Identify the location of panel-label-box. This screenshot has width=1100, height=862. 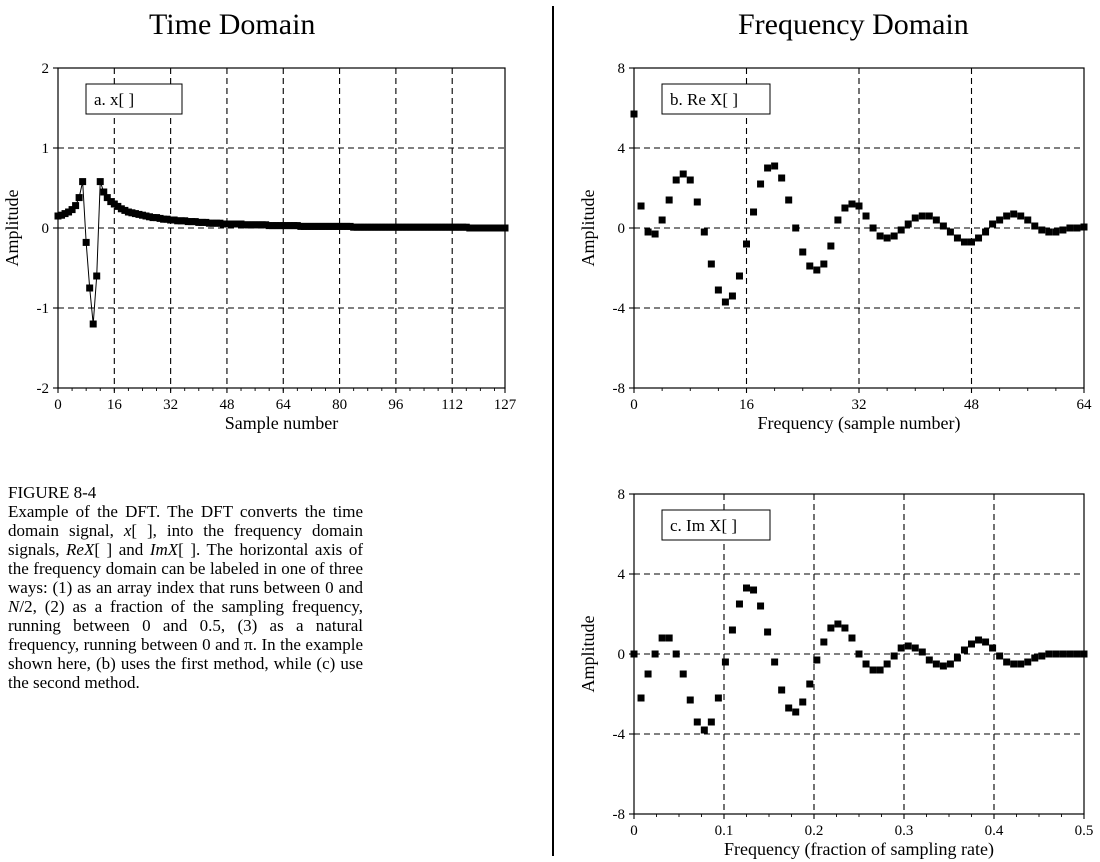
(134, 99).